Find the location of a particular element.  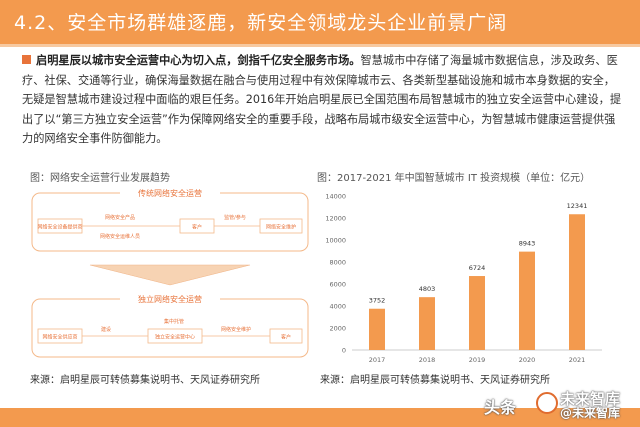

bar-value-label: 3752 is located at coordinates (377, 301).